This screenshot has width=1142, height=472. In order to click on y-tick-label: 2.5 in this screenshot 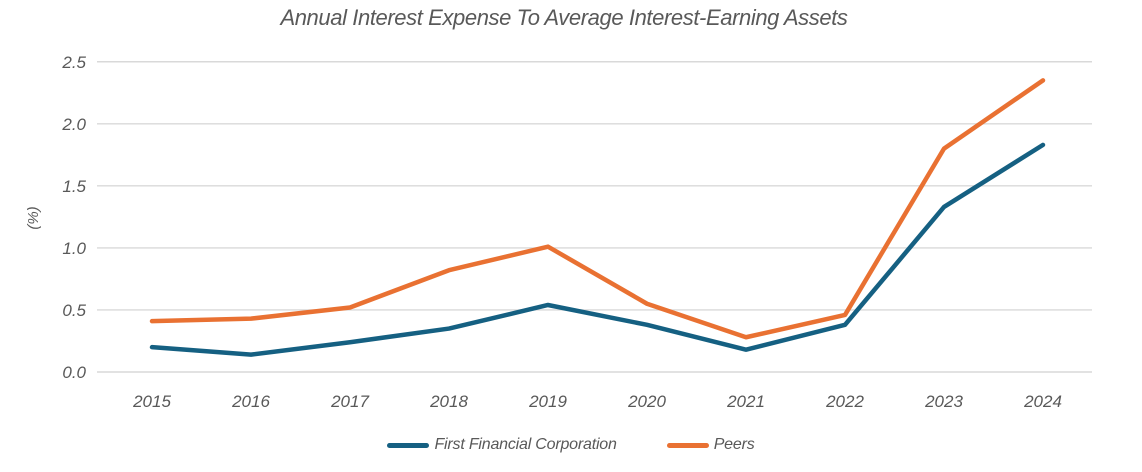, I will do `click(73, 62)`.